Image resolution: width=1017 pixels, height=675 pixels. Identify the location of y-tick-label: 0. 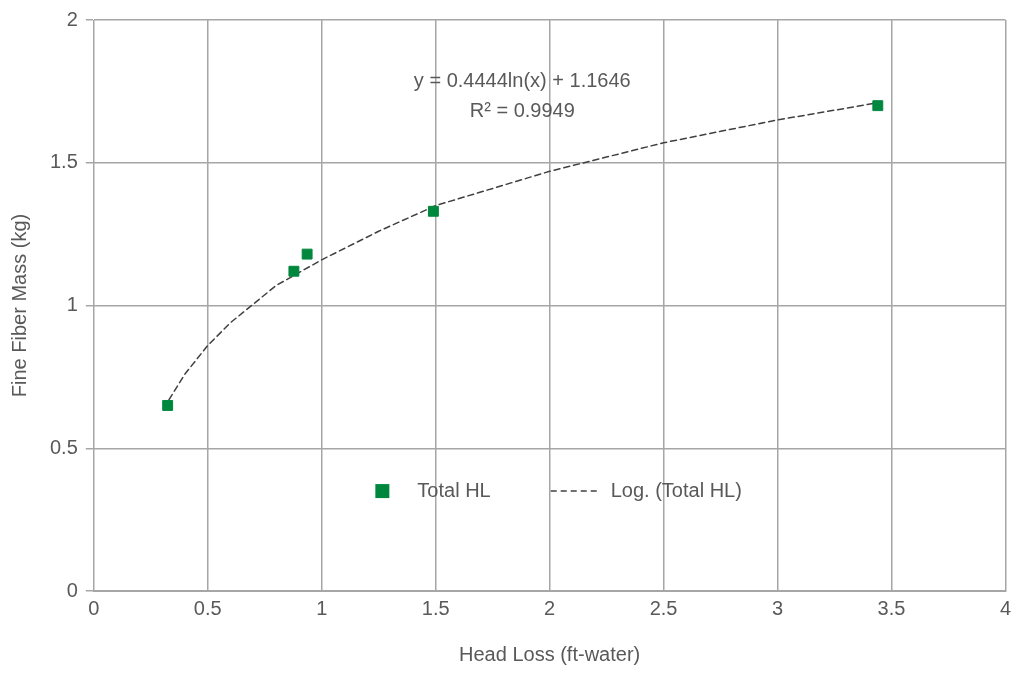
(72, 589).